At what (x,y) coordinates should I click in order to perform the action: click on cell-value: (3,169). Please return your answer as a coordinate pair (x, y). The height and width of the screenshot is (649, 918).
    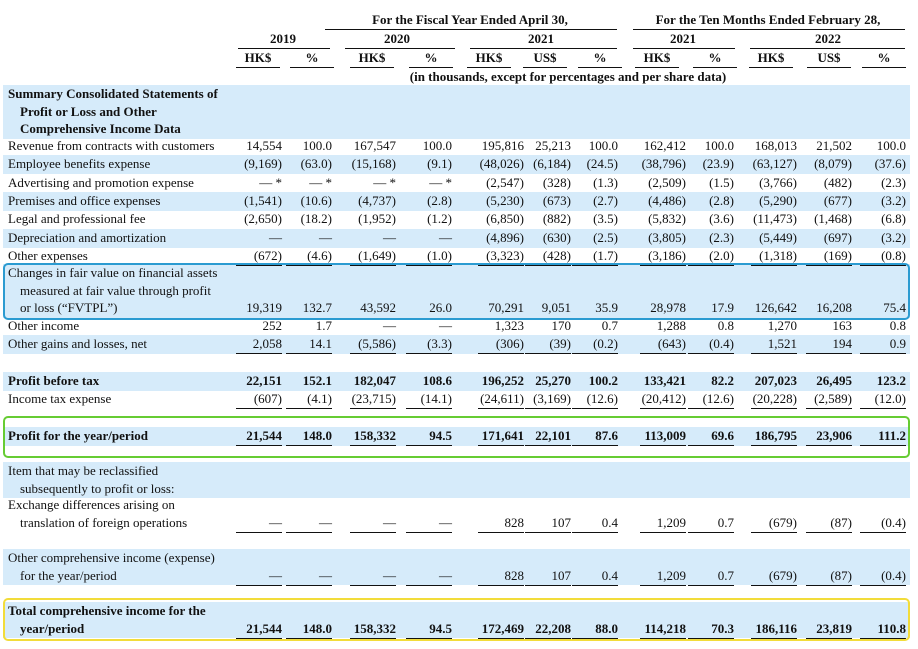
    Looking at the image, I should click on (552, 398).